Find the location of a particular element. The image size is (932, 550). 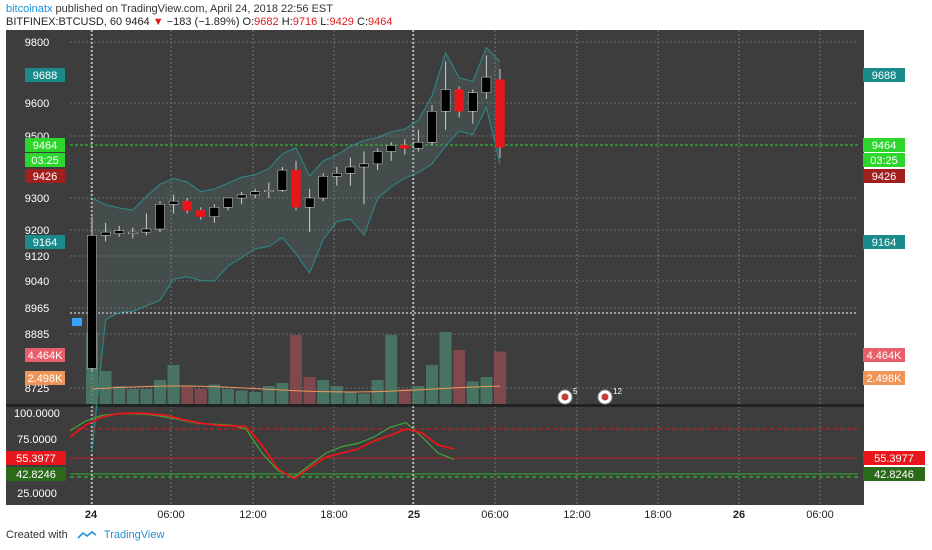

price-tick-left: 9040 is located at coordinates (37, 282).